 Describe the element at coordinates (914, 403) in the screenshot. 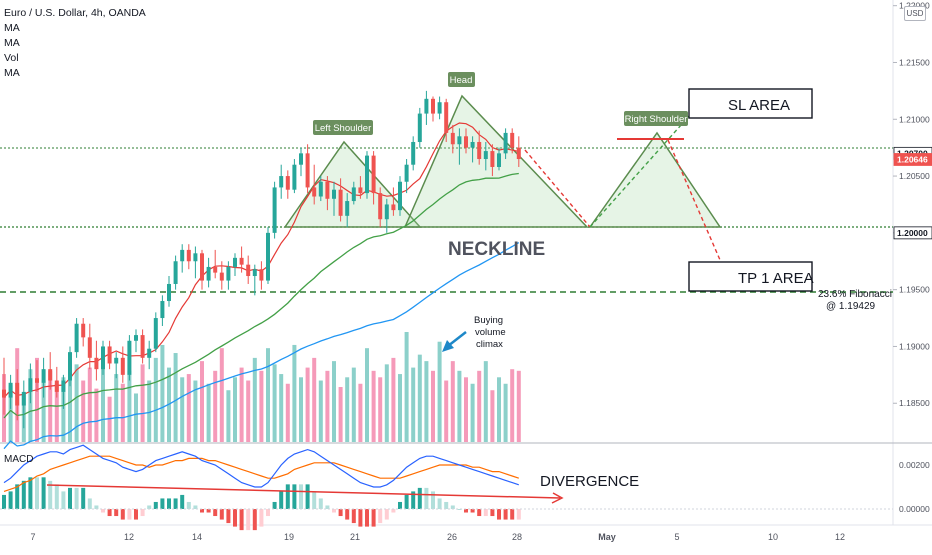

I see `price-tick-label: 1.18500` at that location.